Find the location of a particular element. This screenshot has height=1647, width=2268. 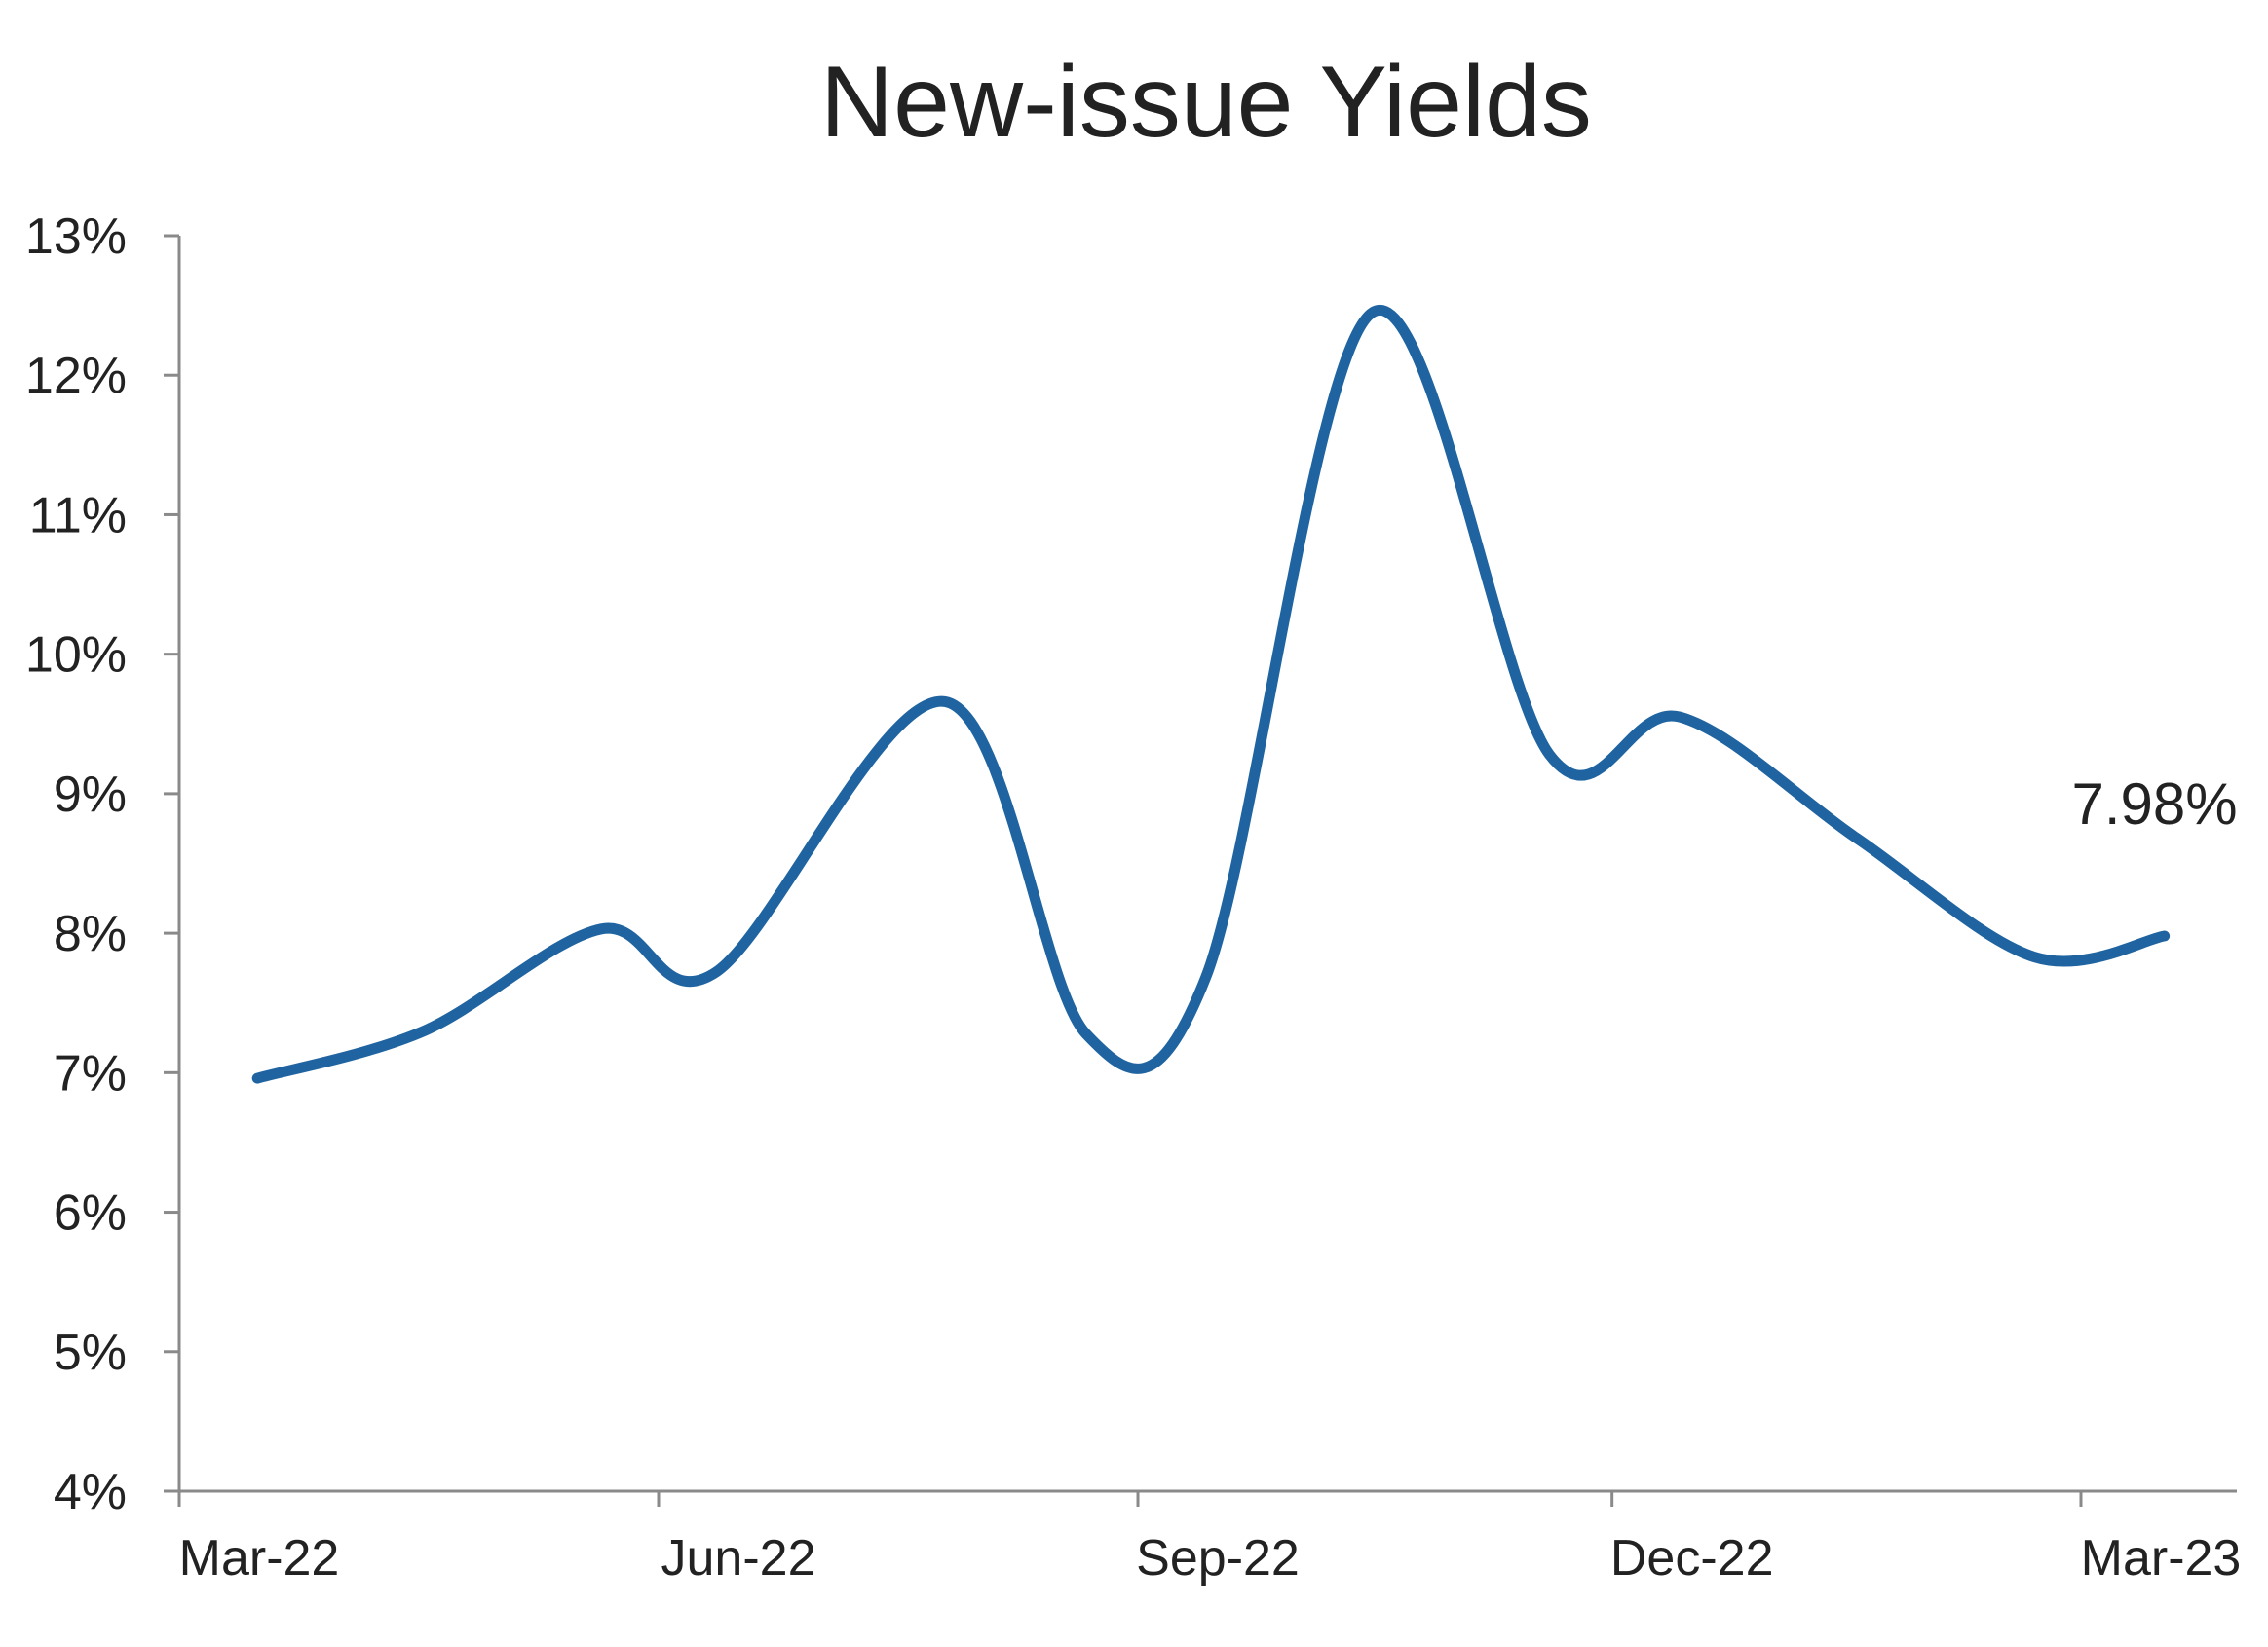

data-label-last-value: 7.98% is located at coordinates (2154, 804).